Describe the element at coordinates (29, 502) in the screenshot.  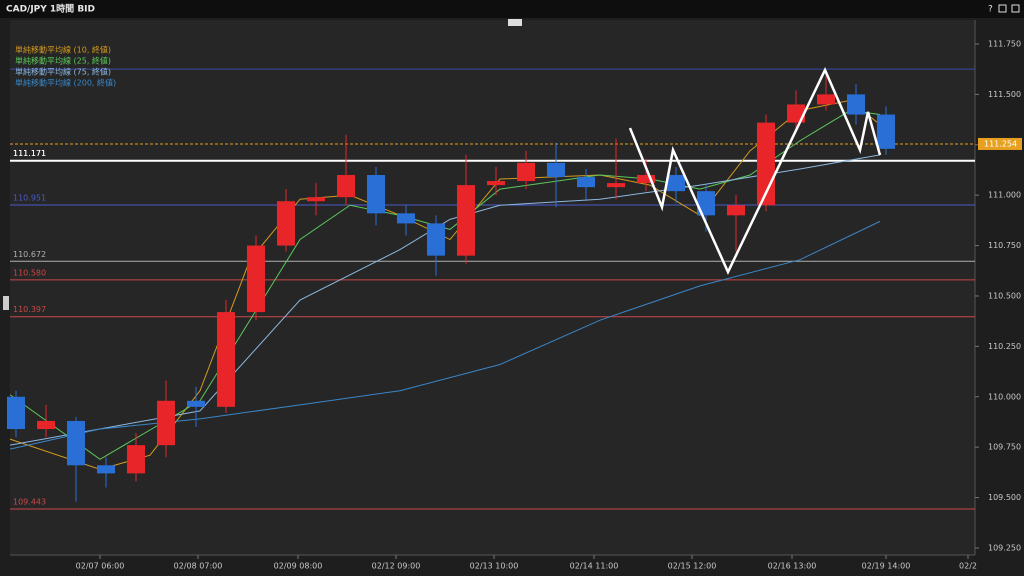
I see `level-label: 109.443` at that location.